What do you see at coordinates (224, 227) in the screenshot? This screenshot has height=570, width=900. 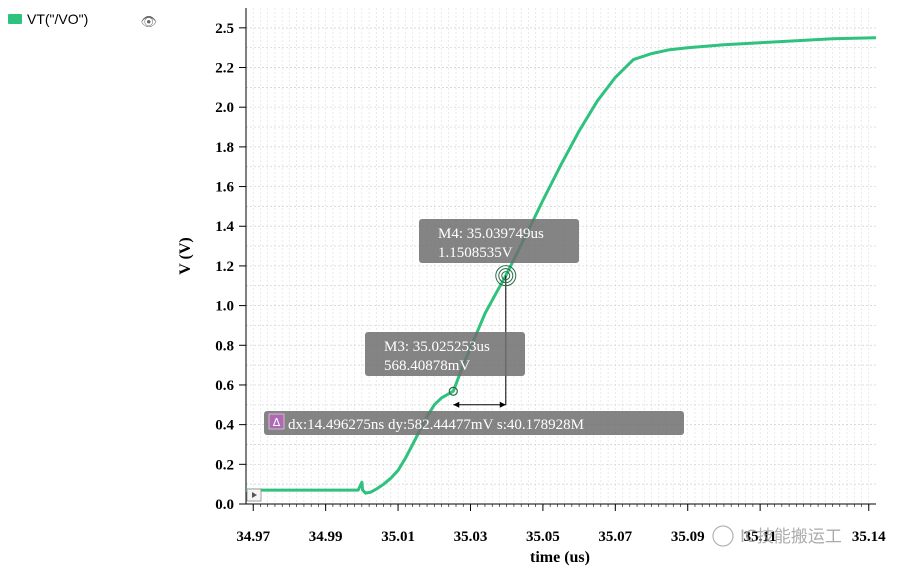 I see `y-tick-label: 1.4` at bounding box center [224, 227].